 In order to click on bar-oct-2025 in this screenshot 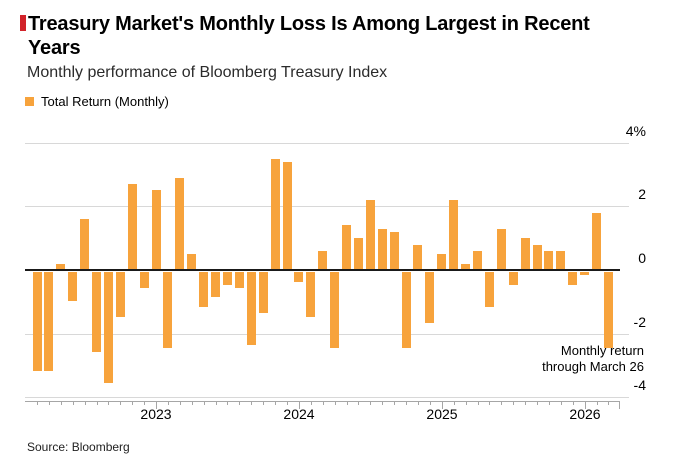, I will do `click(548, 260)`.